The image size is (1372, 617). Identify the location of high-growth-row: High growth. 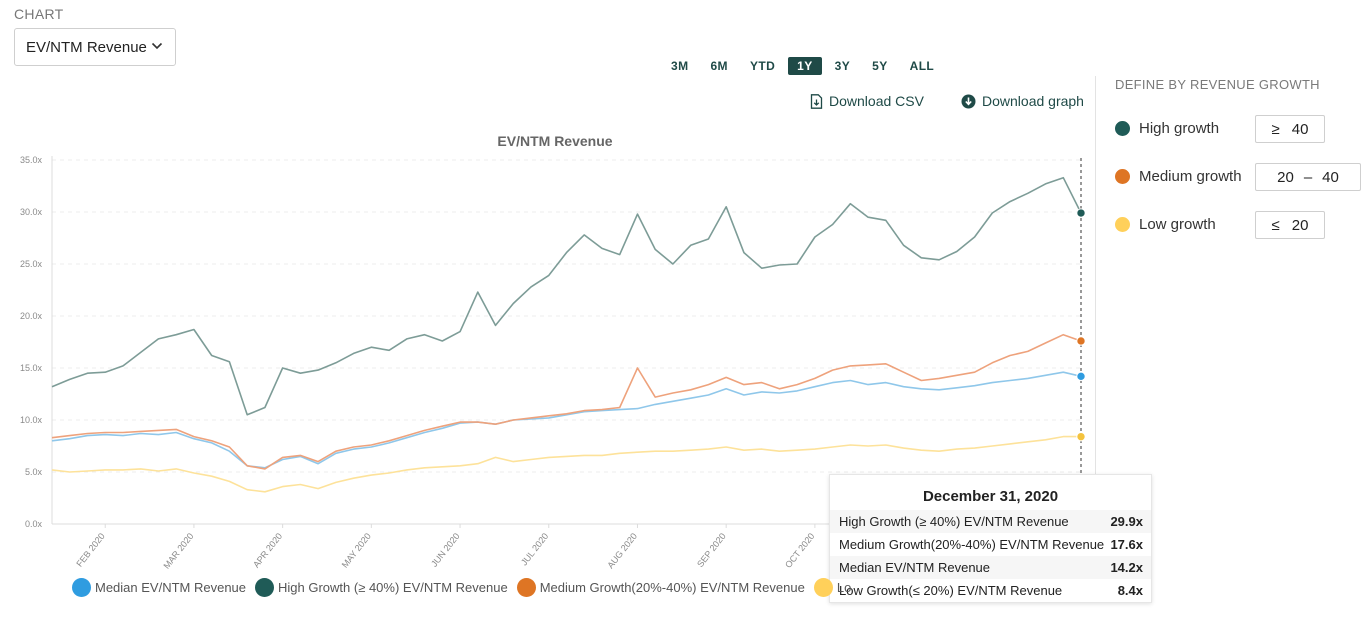
(1167, 128).